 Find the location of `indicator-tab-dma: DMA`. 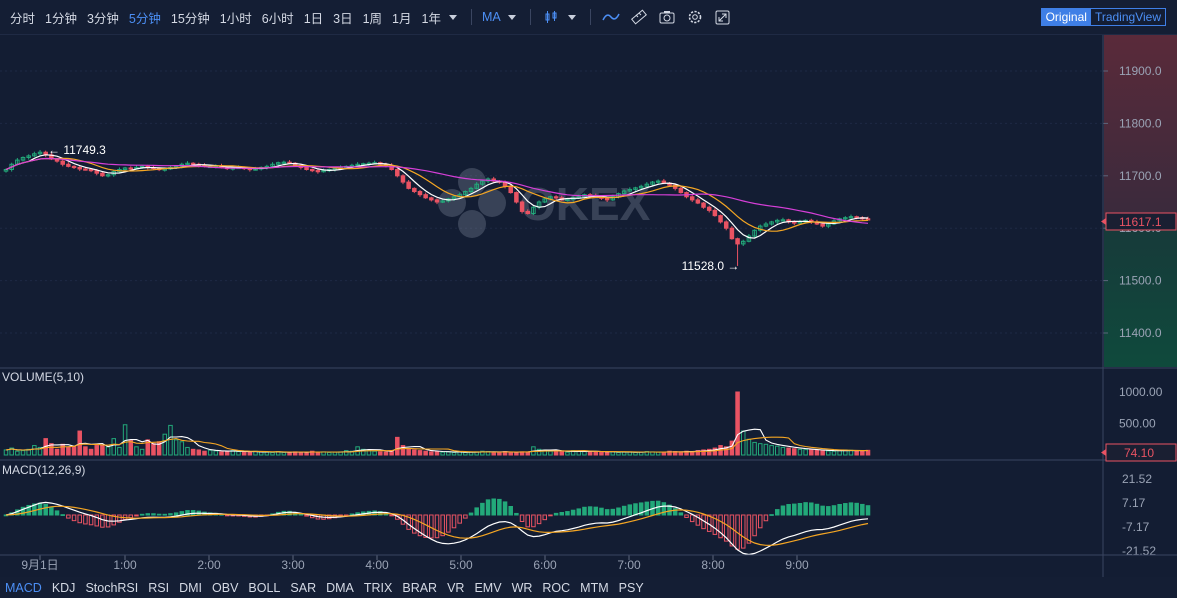

indicator-tab-dma: DMA is located at coordinates (340, 587).